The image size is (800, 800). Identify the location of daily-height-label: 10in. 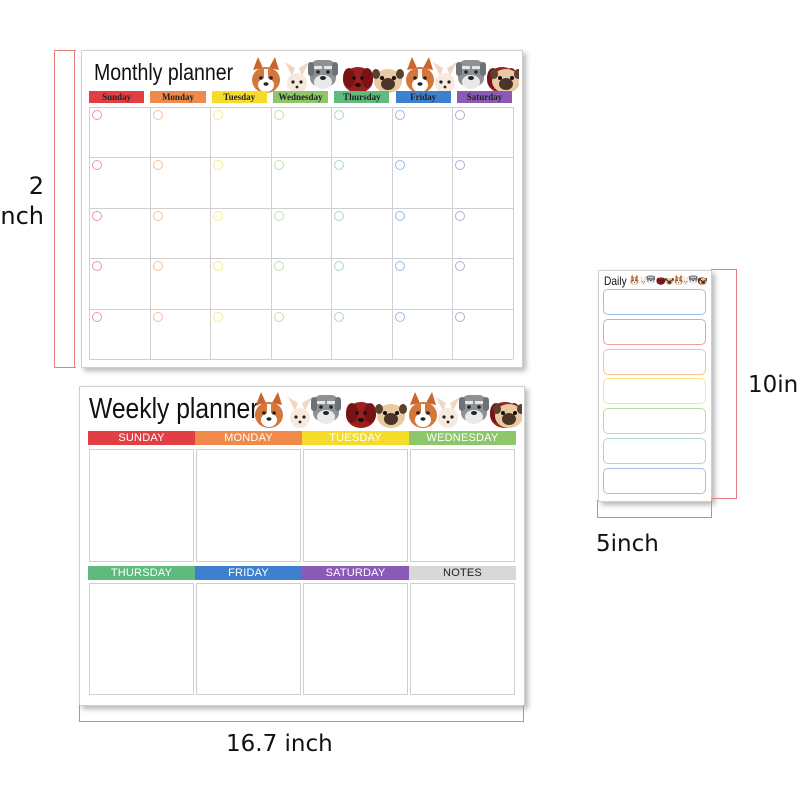
(773, 385).